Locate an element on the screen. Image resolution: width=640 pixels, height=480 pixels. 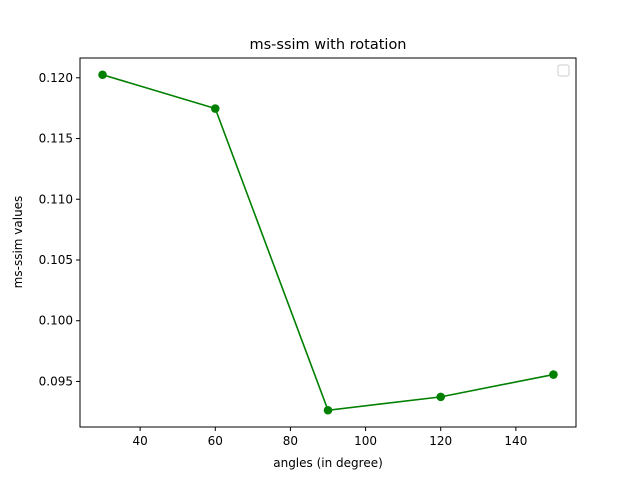
chart-title: ms-ssim with rotation is located at coordinates (327, 45).